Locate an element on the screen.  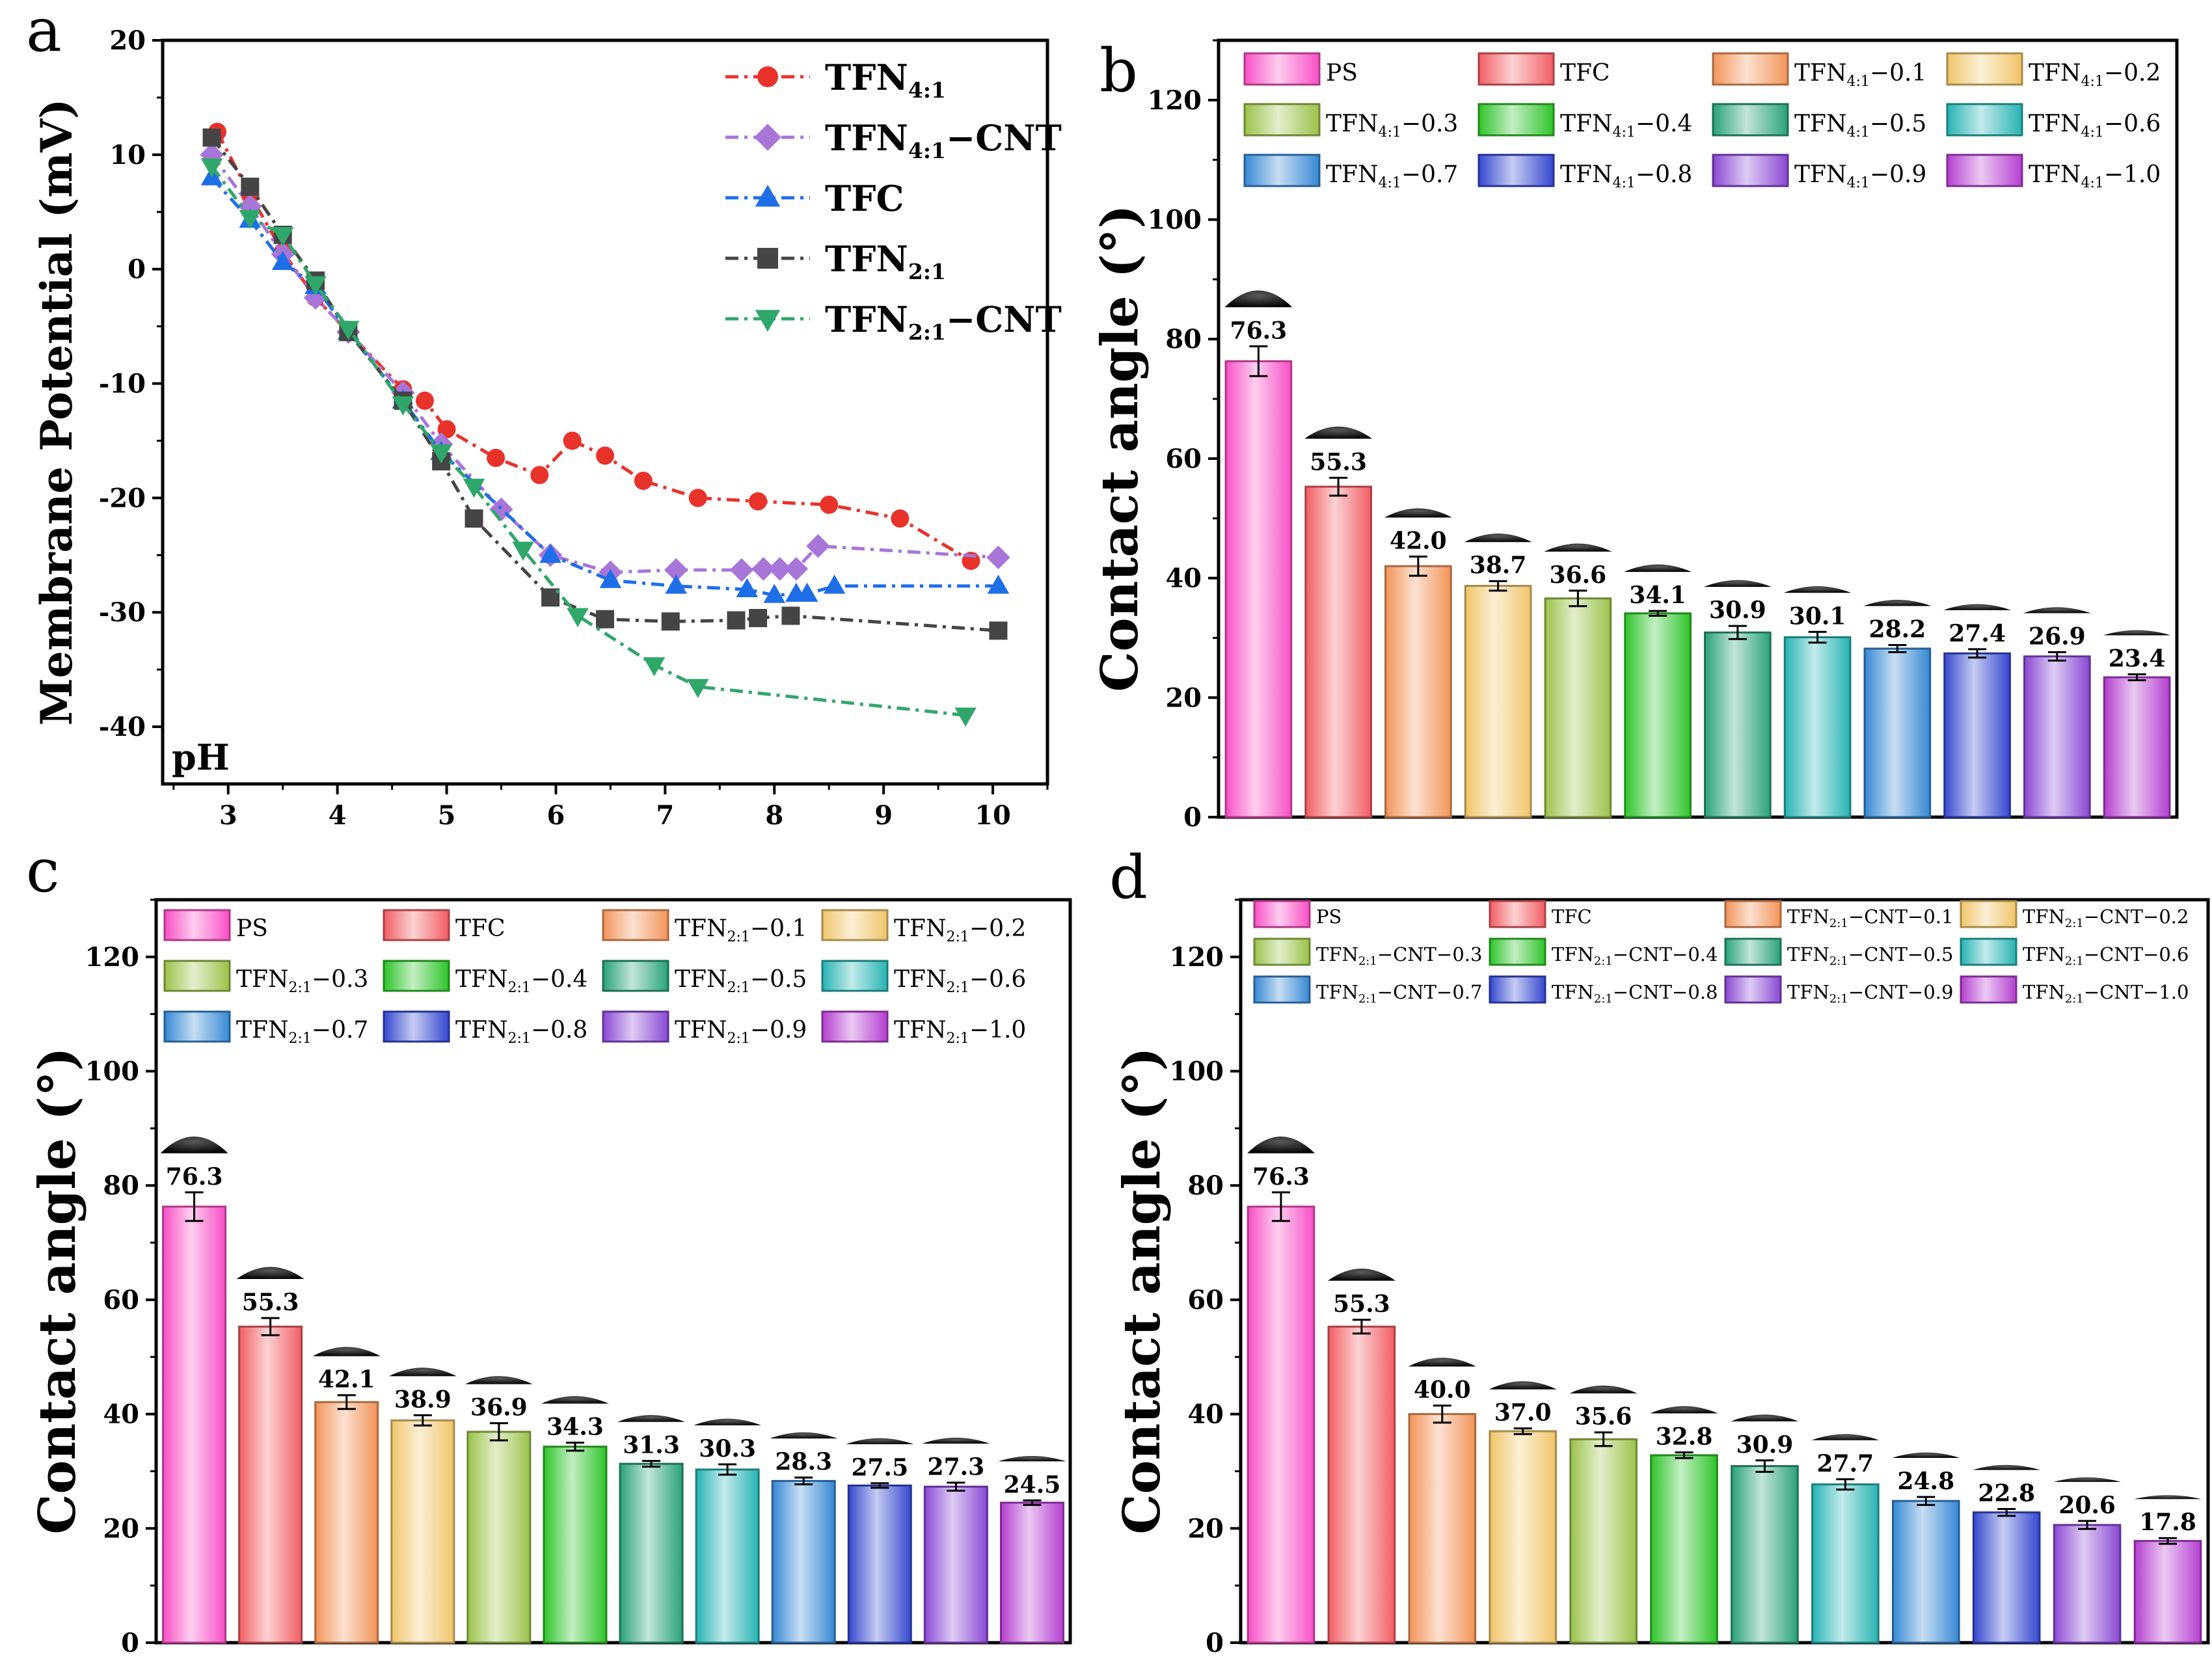
legend-label: PS is located at coordinates (1329, 917).